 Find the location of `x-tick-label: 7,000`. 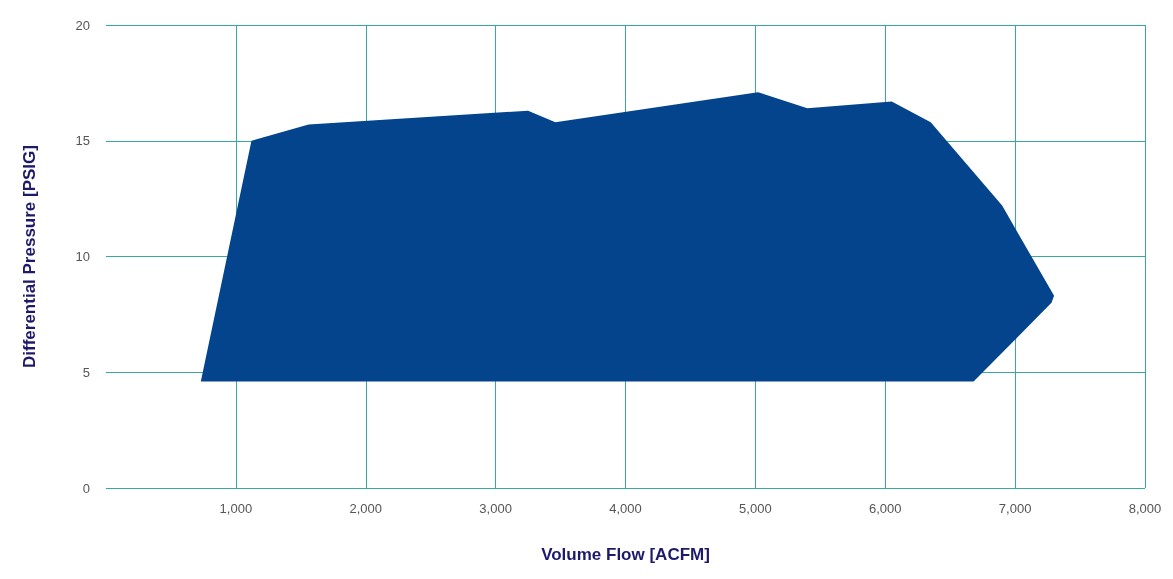

x-tick-label: 7,000 is located at coordinates (1015, 508).